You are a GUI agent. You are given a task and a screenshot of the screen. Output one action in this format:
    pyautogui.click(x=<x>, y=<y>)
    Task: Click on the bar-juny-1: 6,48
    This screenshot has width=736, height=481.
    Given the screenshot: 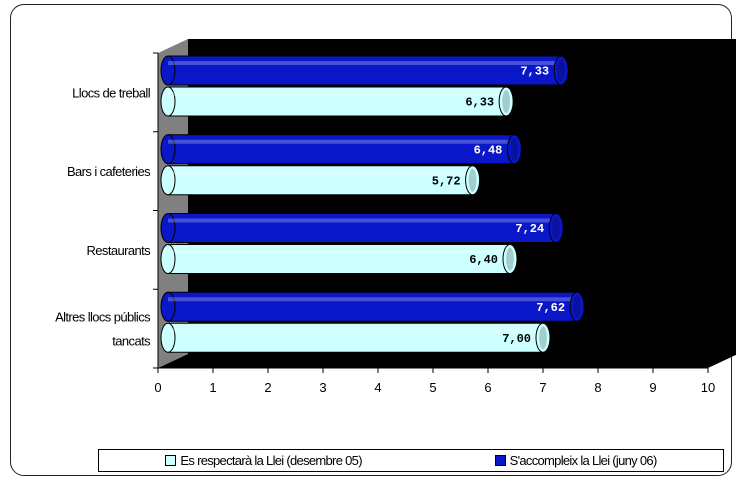 What is the action you would take?
    pyautogui.click(x=341, y=149)
    